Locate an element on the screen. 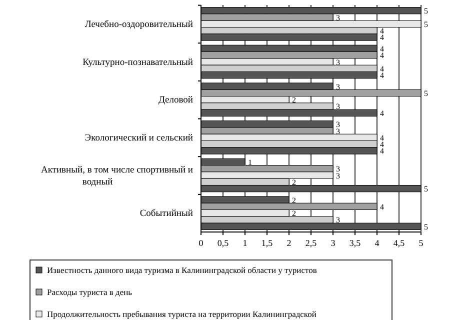  x-tick-label: 3 is located at coordinates (333, 243).